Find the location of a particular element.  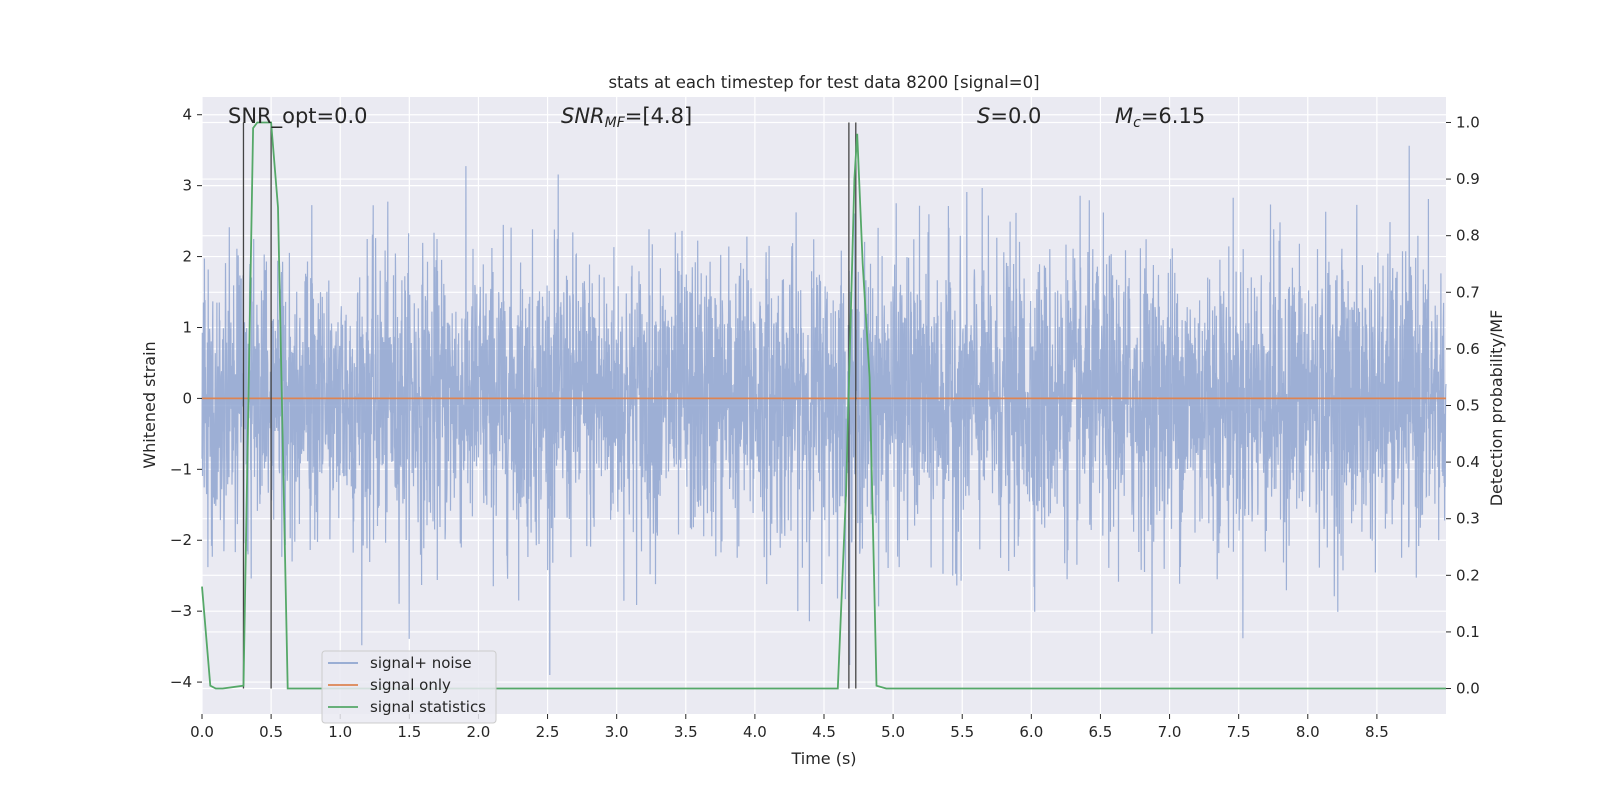

y-tick-label: 1 is located at coordinates (187, 327).